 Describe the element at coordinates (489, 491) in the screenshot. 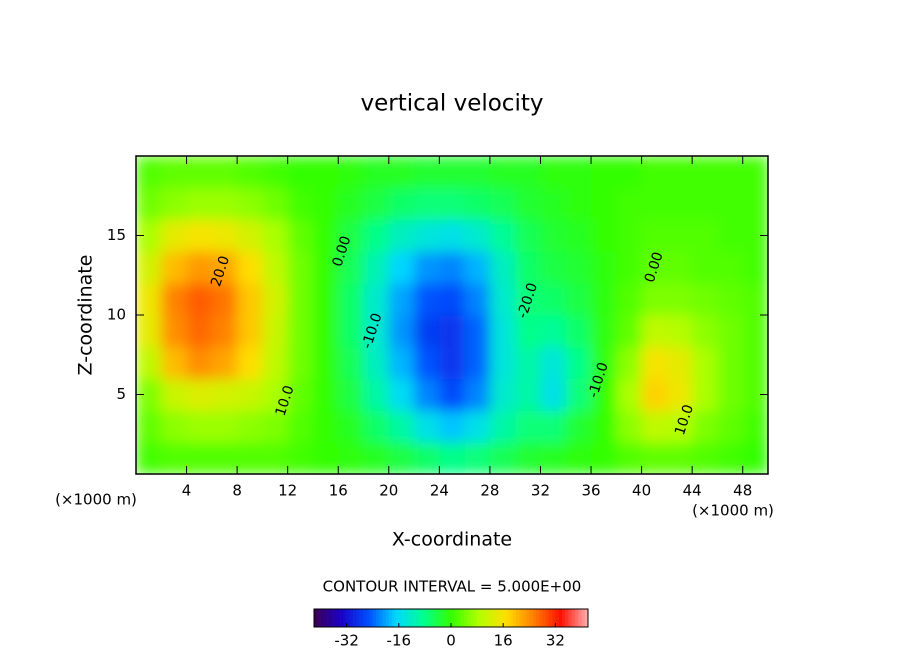

I see `x-tick-label: 28` at that location.